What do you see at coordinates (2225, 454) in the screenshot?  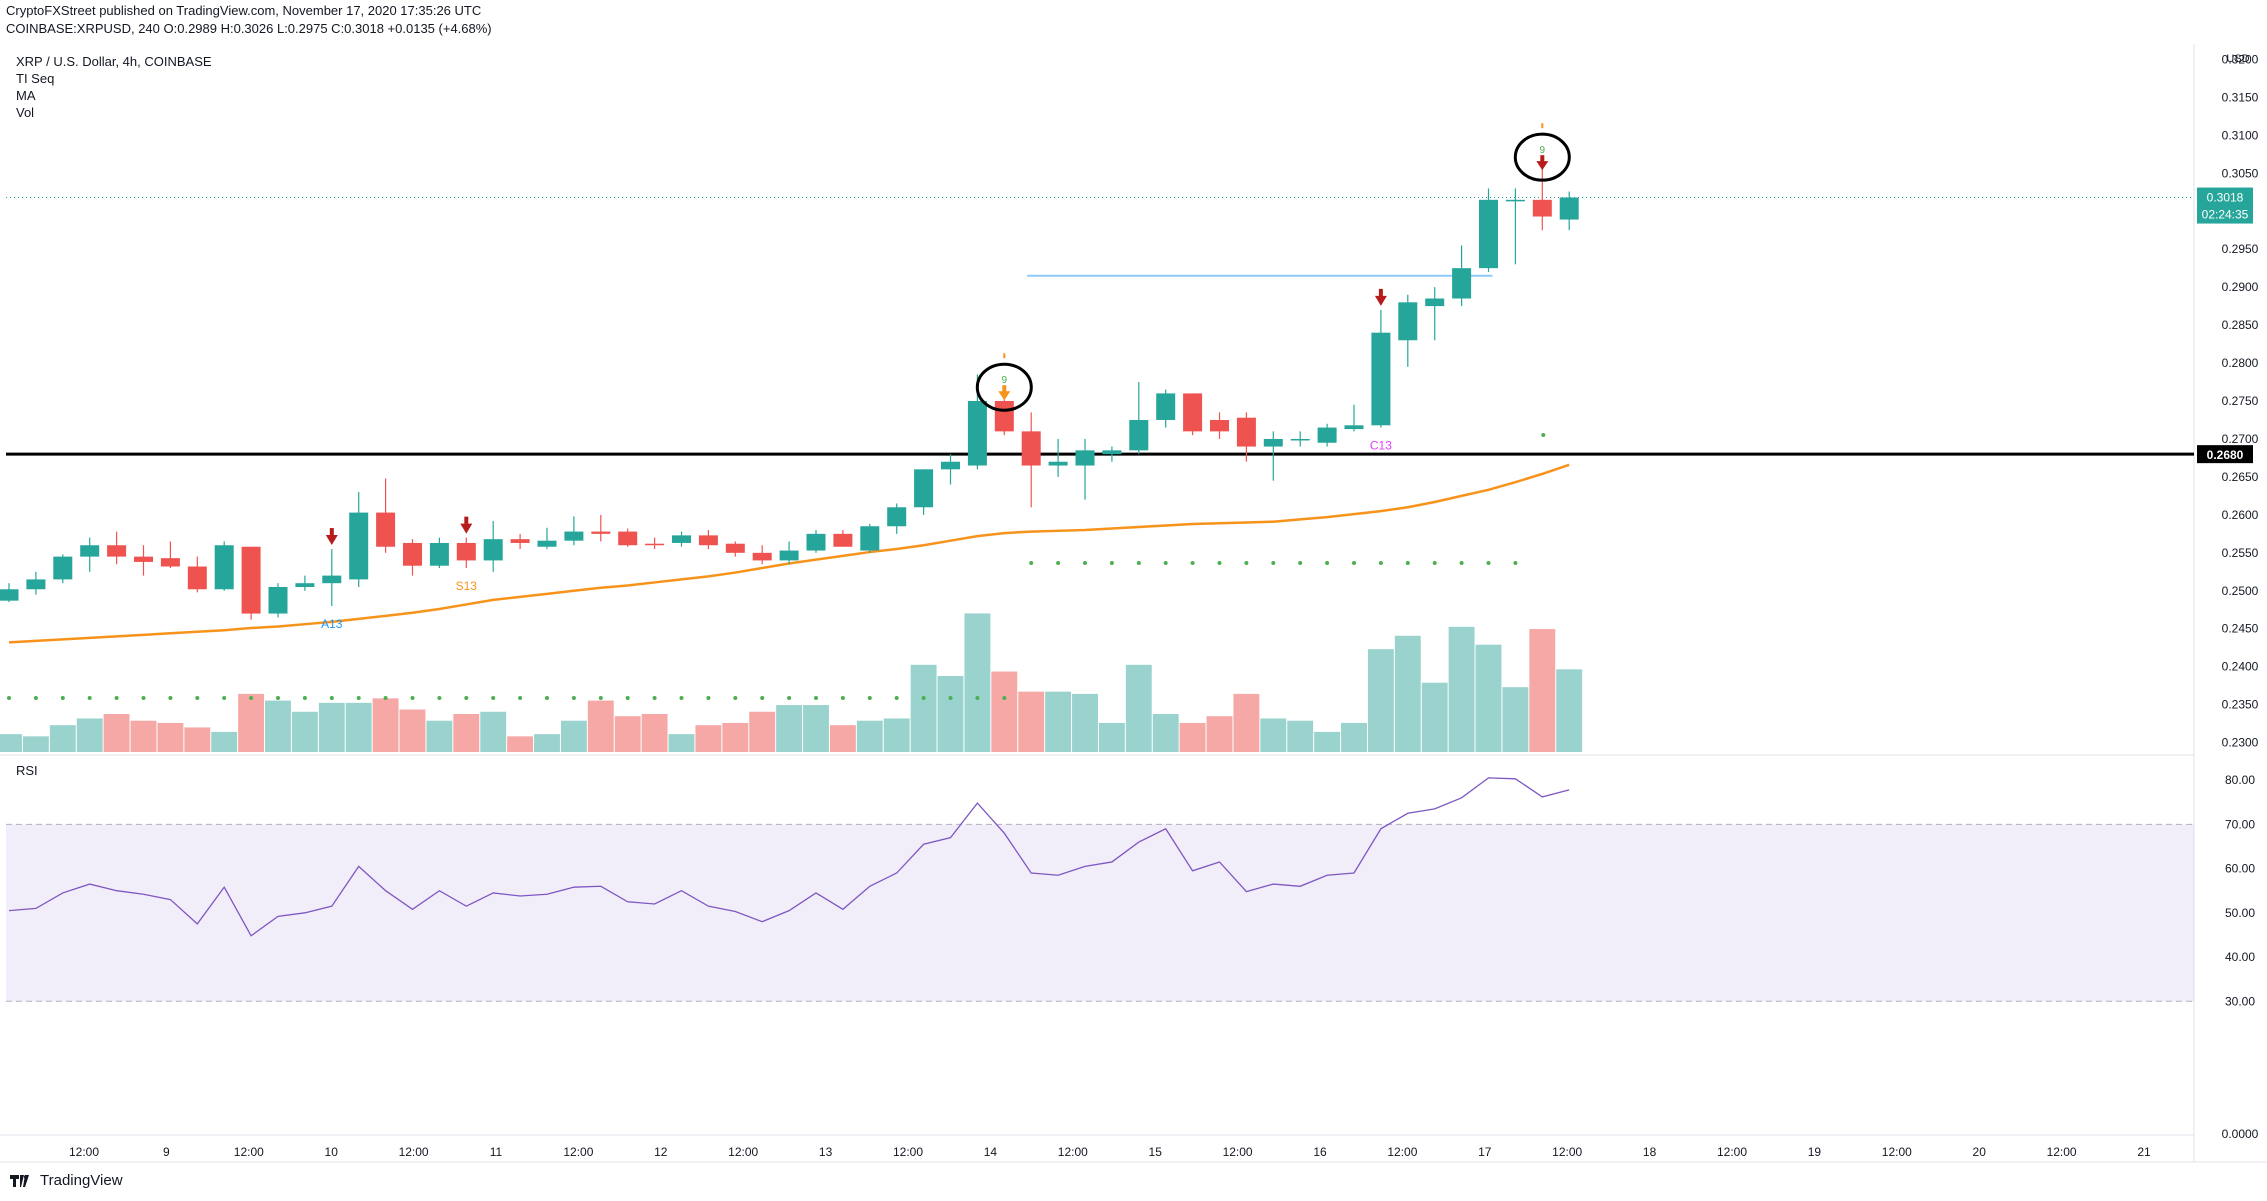 I see `support-price-tag` at bounding box center [2225, 454].